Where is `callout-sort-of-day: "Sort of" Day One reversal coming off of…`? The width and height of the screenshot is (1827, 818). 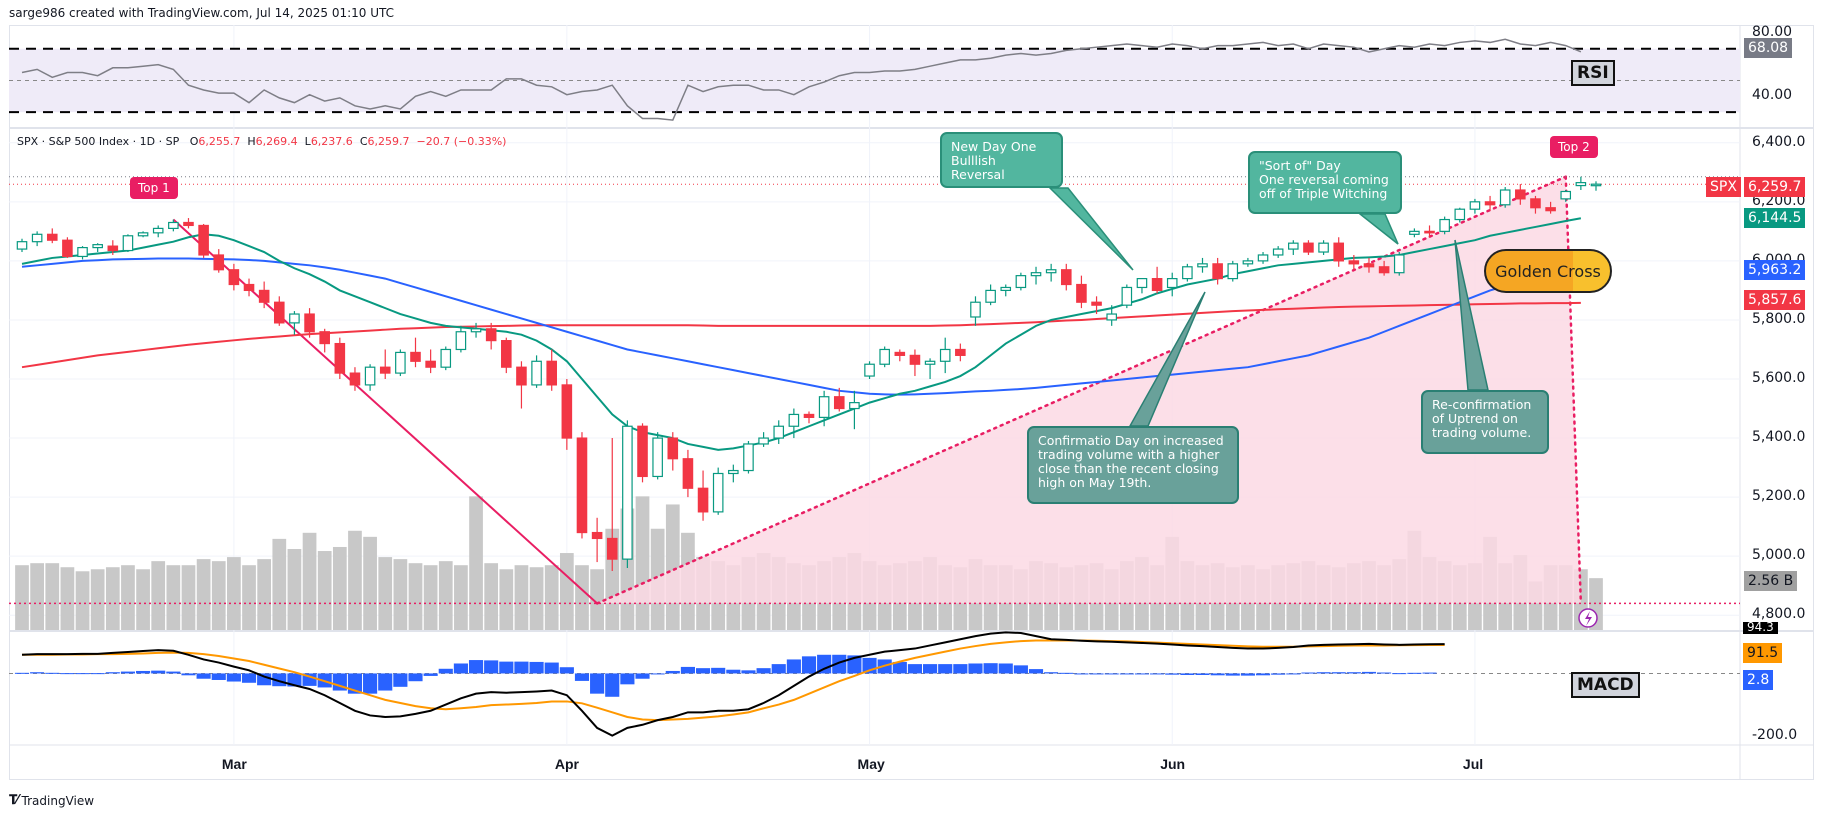 callout-sort-of-day: "Sort of" Day One reversal coming off of… is located at coordinates (1325, 182).